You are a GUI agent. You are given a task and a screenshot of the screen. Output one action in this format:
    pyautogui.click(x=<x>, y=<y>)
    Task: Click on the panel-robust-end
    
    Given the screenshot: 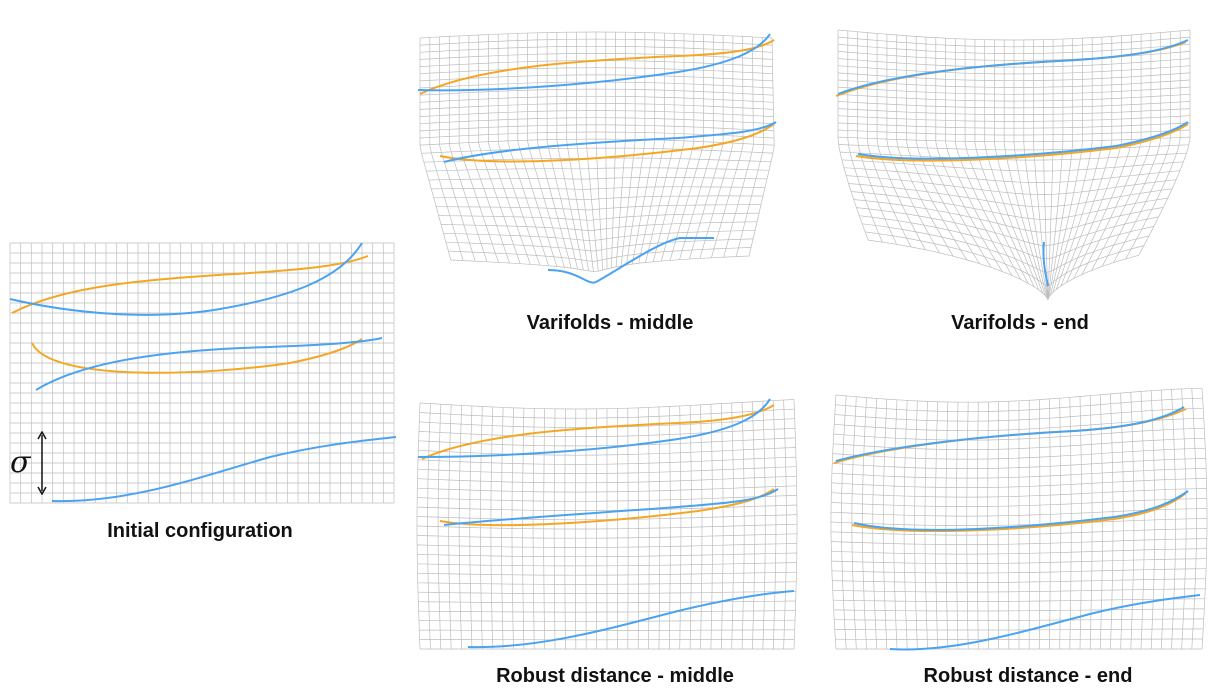 What is the action you would take?
    pyautogui.click(x=1019, y=521)
    